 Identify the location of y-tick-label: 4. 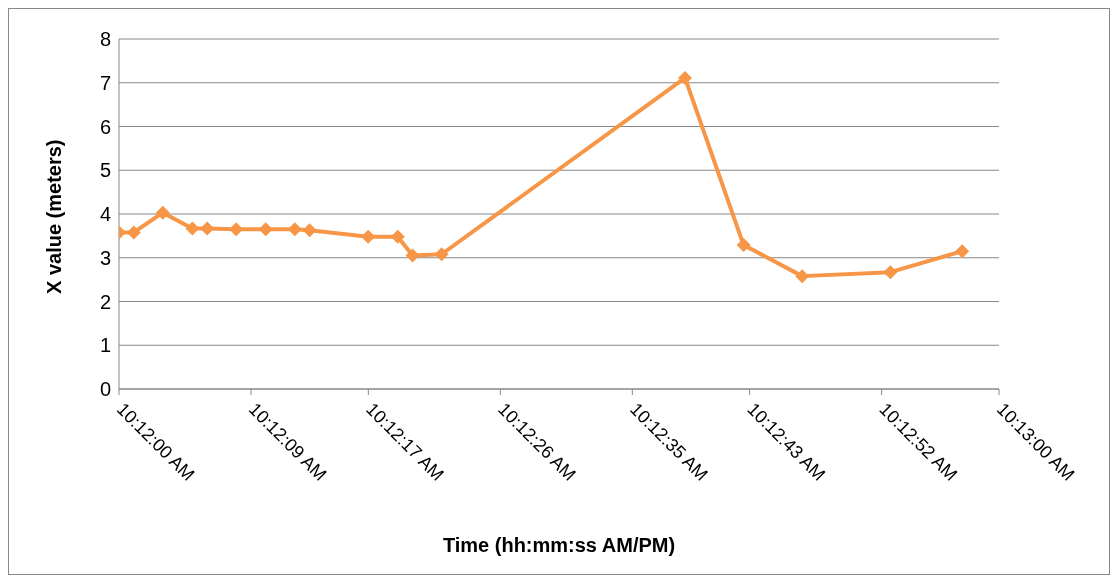
(105, 214).